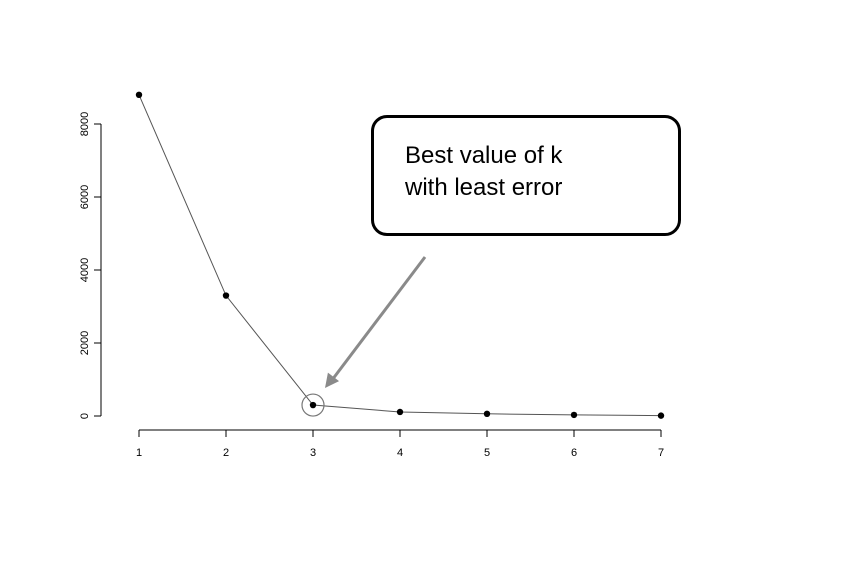  What do you see at coordinates (85, 270) in the screenshot?
I see `y-tick-label: 4000` at bounding box center [85, 270].